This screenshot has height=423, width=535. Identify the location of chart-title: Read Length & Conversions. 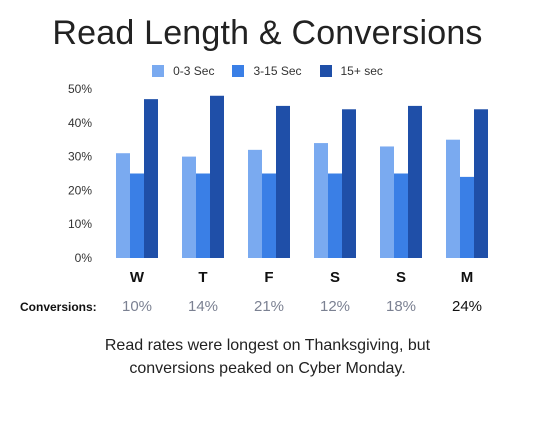
(267, 33).